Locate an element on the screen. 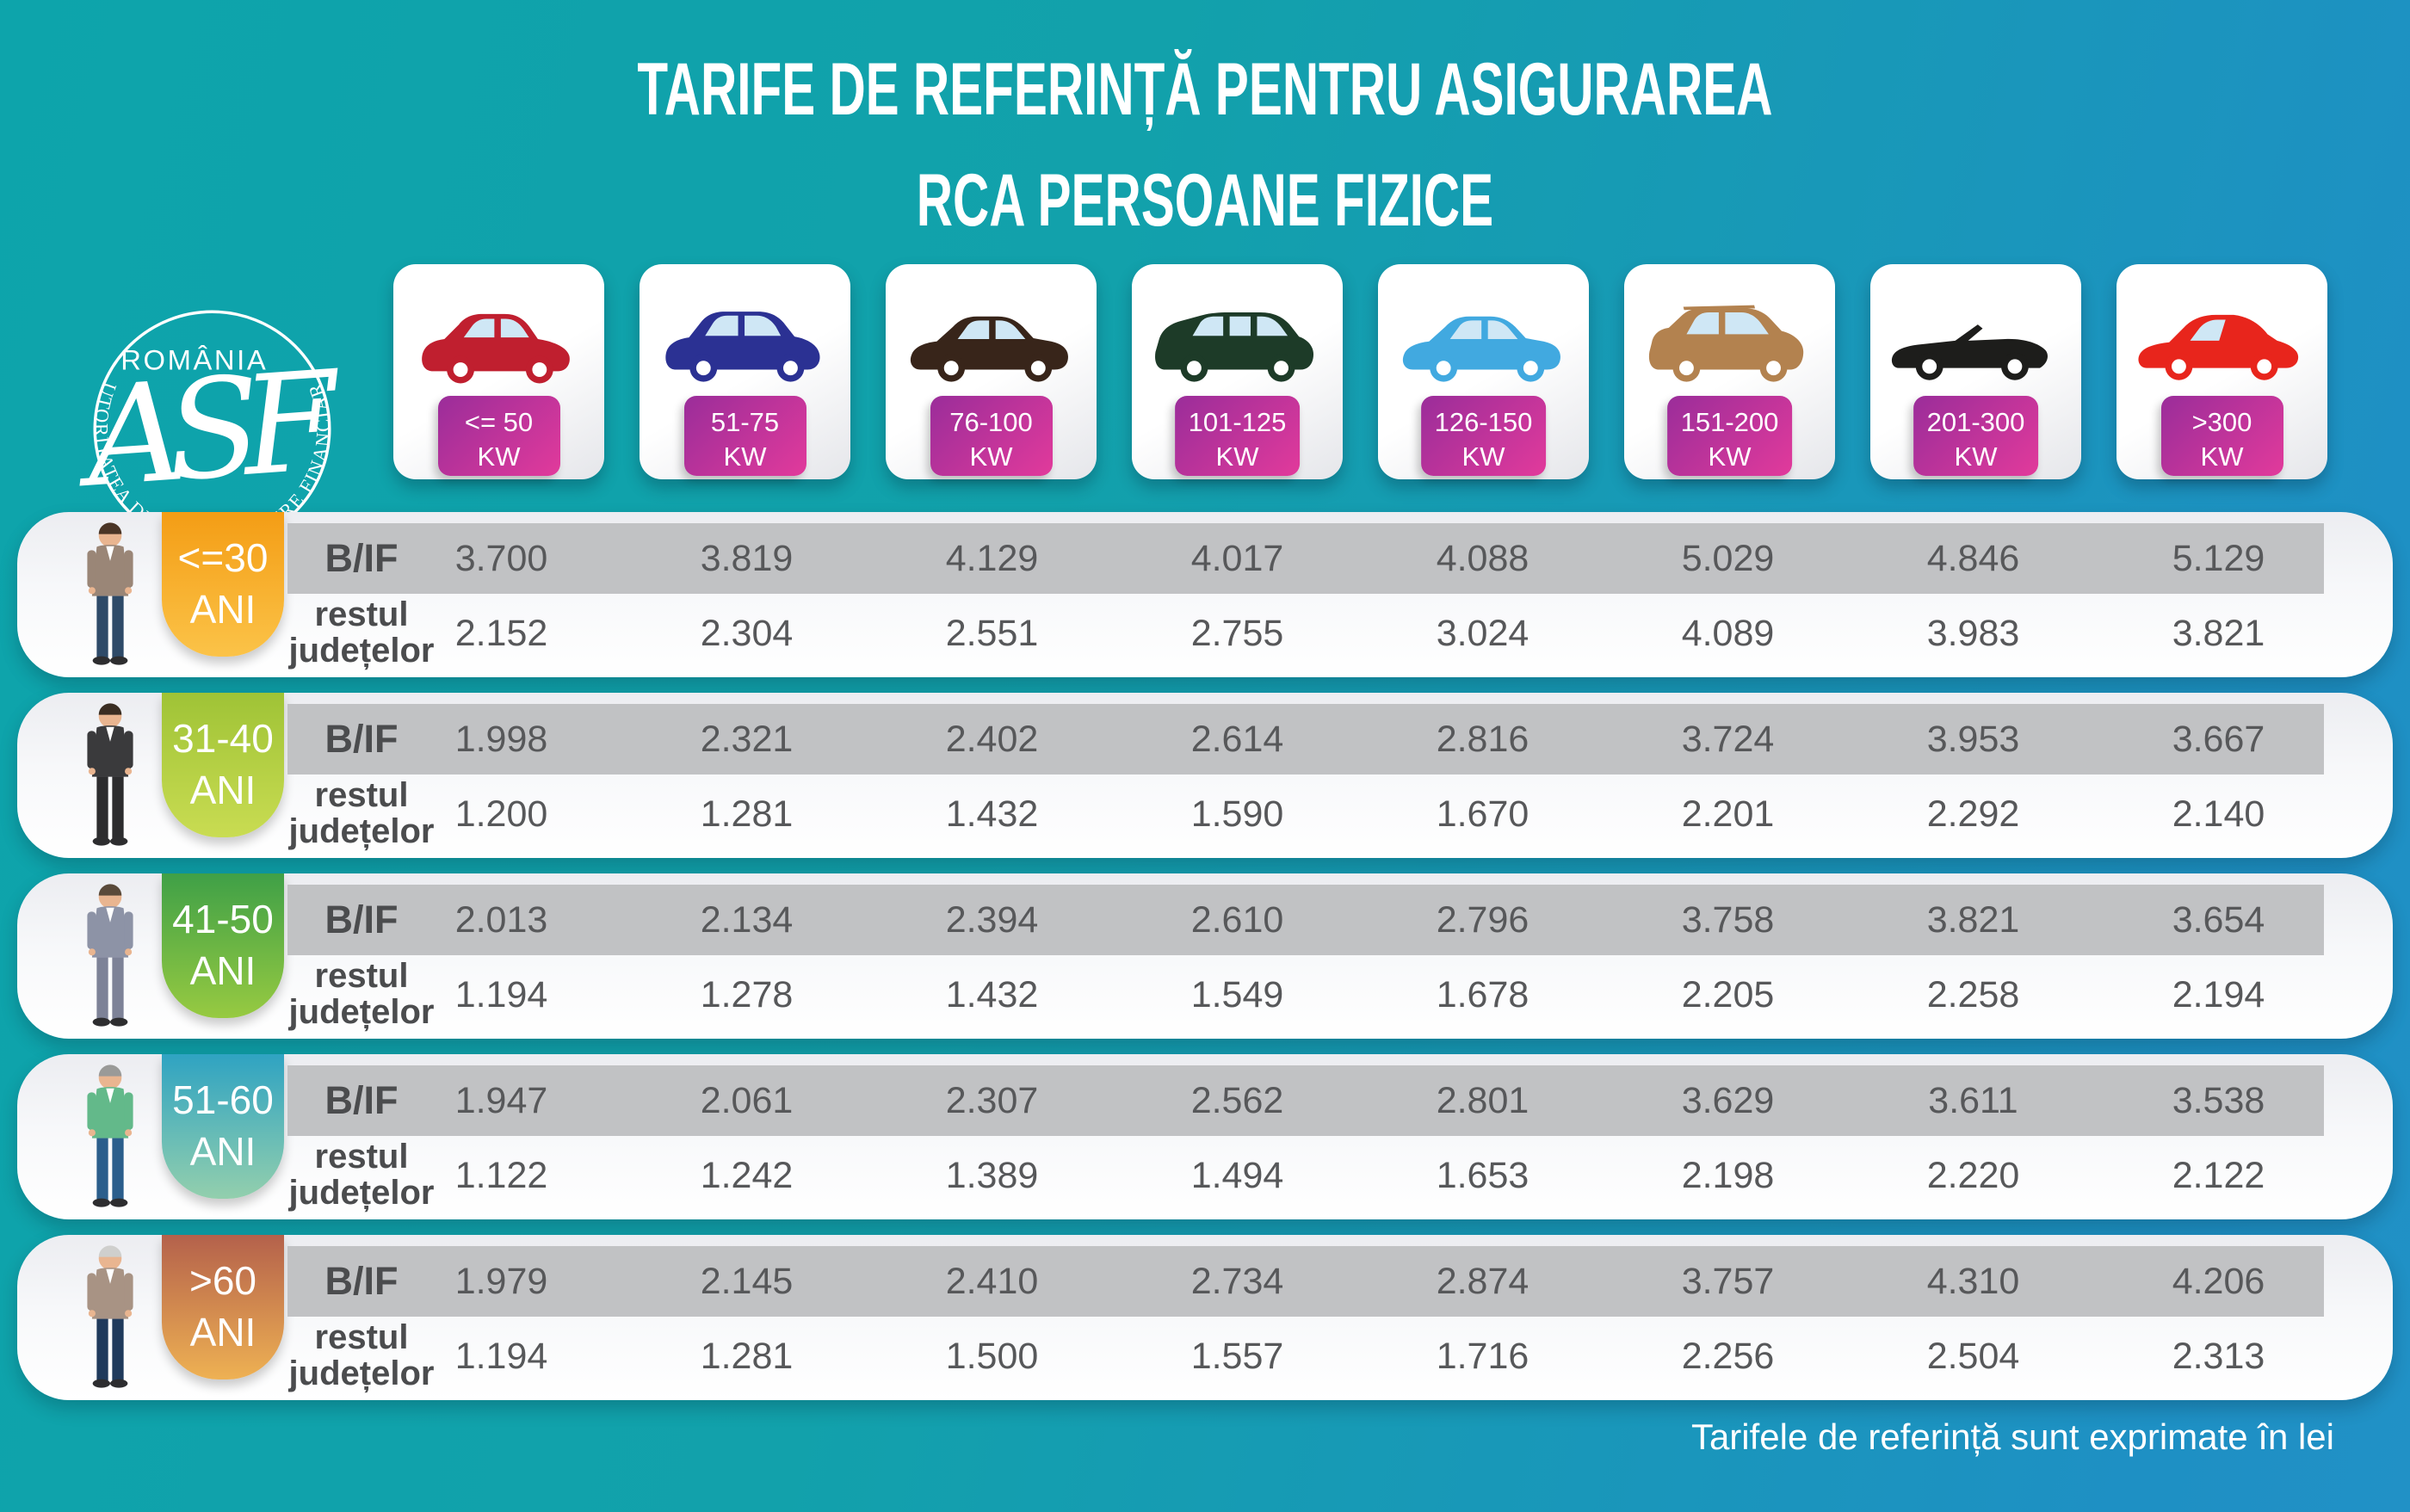 The height and width of the screenshot is (1512, 2410). kw-range-badge: 151-200 KW is located at coordinates (1730, 436).